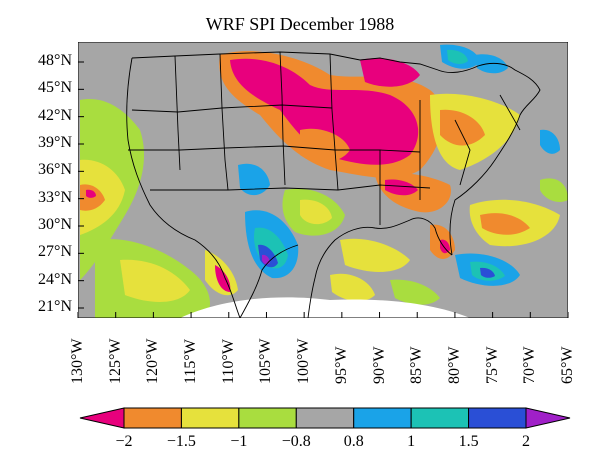 This screenshot has height=471, width=600. Describe the element at coordinates (55, 197) in the screenshot. I see `lat-tick-label: 33°N` at that location.